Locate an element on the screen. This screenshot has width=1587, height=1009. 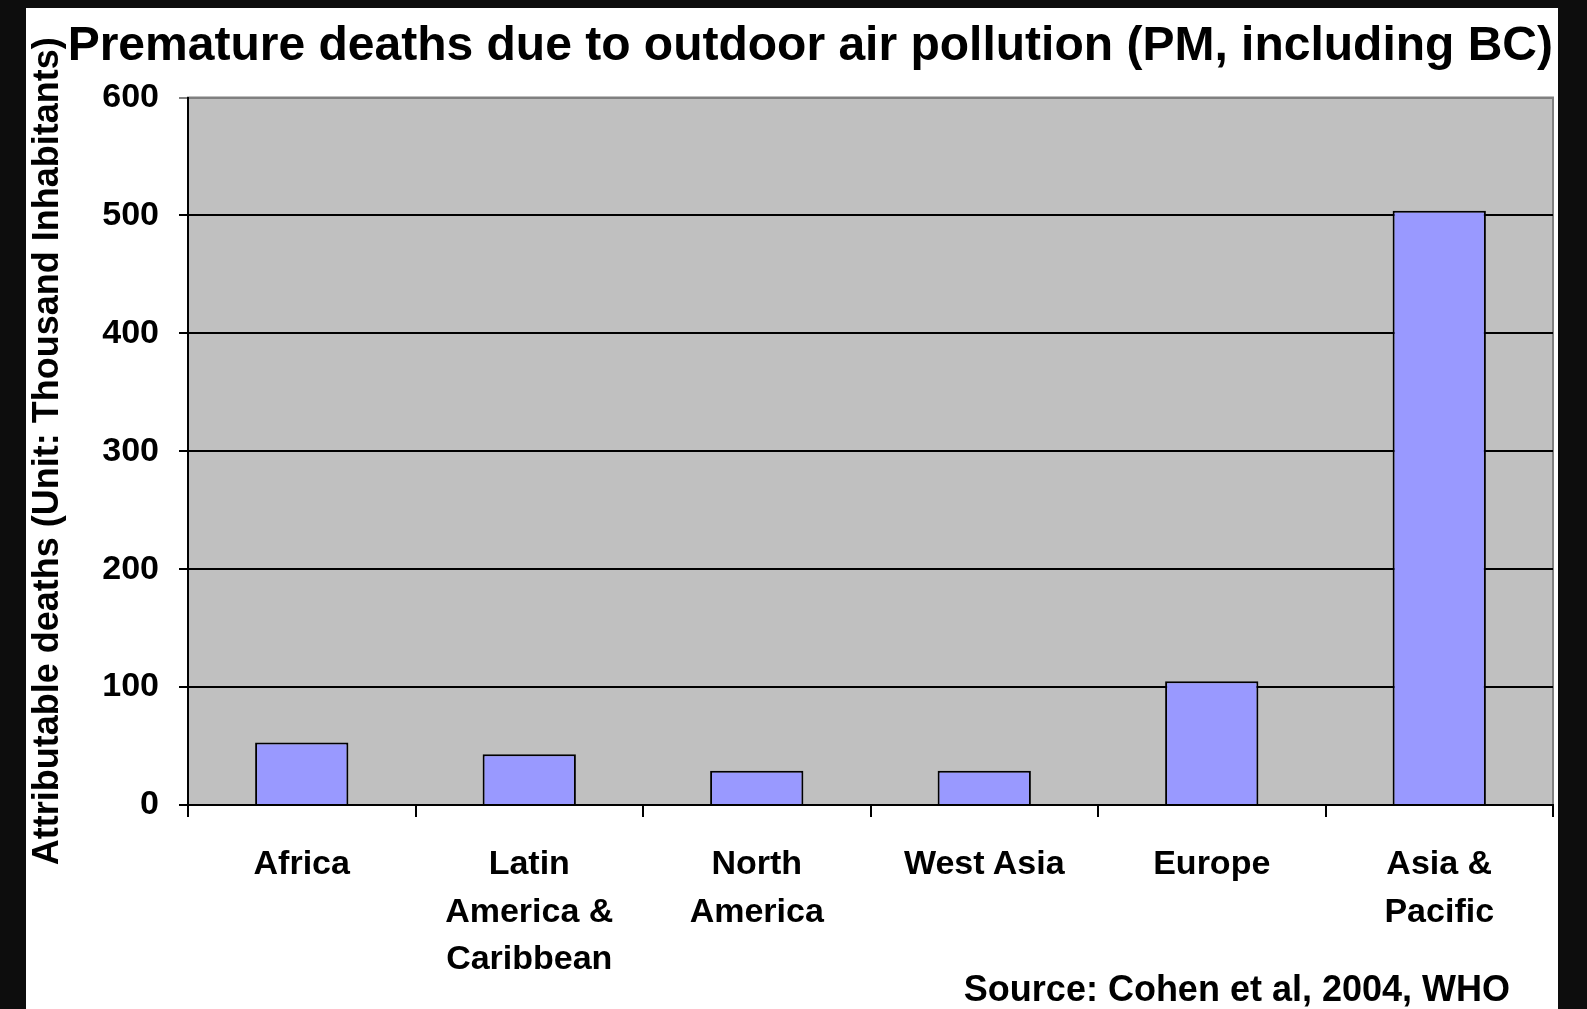
x-tick-label: West Asia is located at coordinates (984, 862).